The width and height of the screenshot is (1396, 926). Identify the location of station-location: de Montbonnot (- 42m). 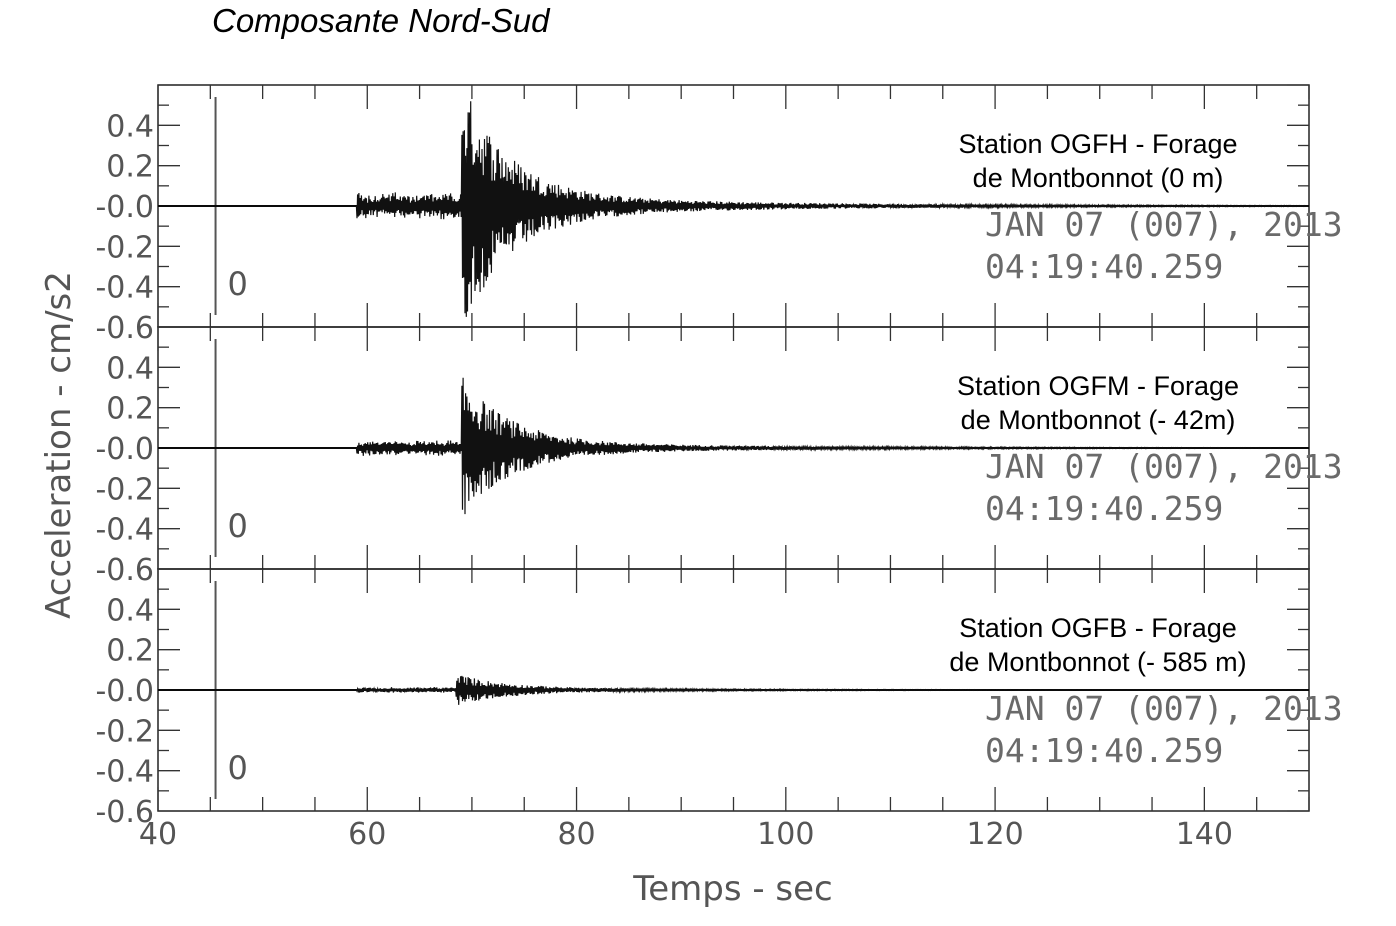
(1098, 420).